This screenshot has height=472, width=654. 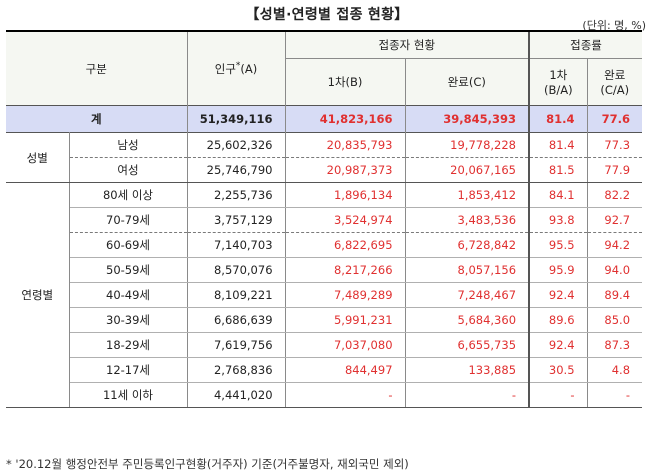 What do you see at coordinates (614, 245) in the screenshot?
I see `row-rate-completed: 94.2` at bounding box center [614, 245].